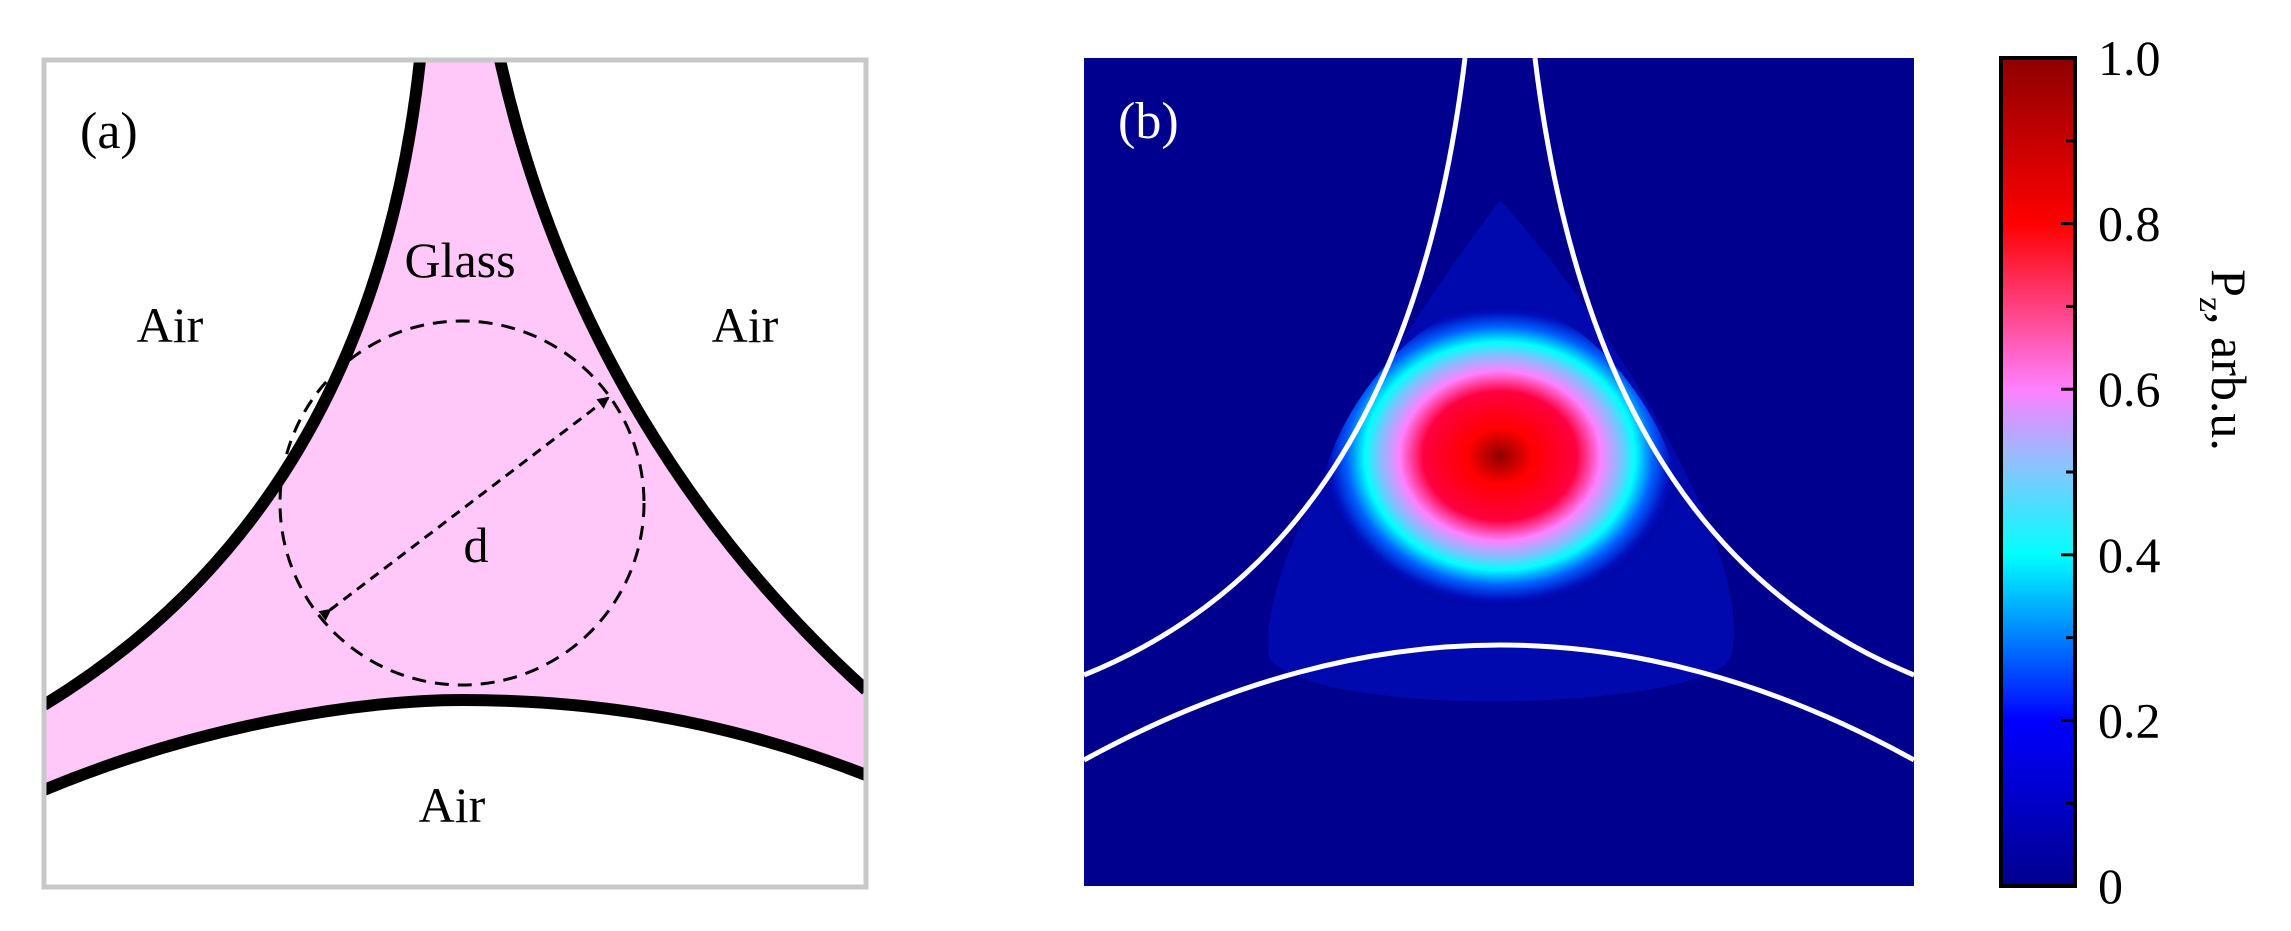 The width and height of the screenshot is (2291, 931). Describe the element at coordinates (2111, 472) in the screenshot. I see `colorbar-ticks: 0 0.2 0.4 0.6 0.8 1.0` at that location.